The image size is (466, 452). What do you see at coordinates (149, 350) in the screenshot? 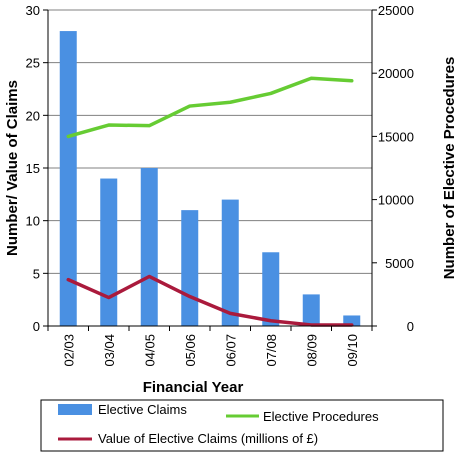
I see `x-tick-label: 04/05` at bounding box center [149, 350].